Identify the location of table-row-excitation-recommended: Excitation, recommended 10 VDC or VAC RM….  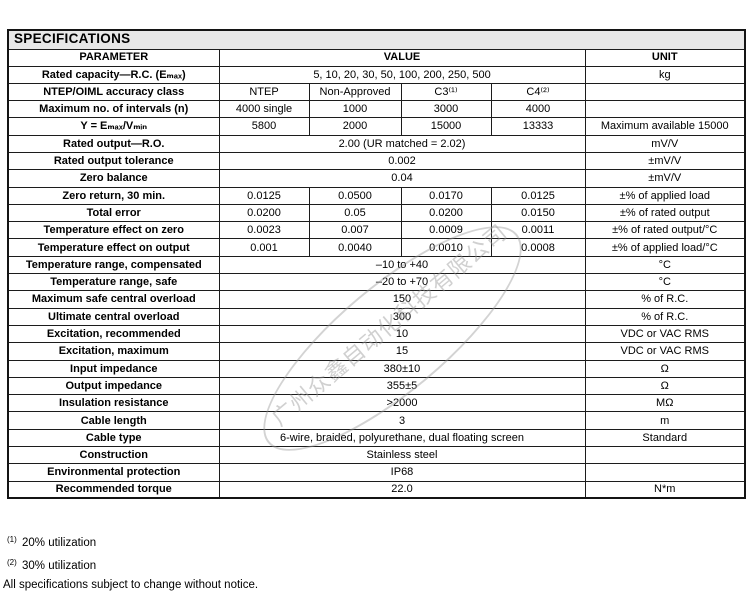
(376, 334).